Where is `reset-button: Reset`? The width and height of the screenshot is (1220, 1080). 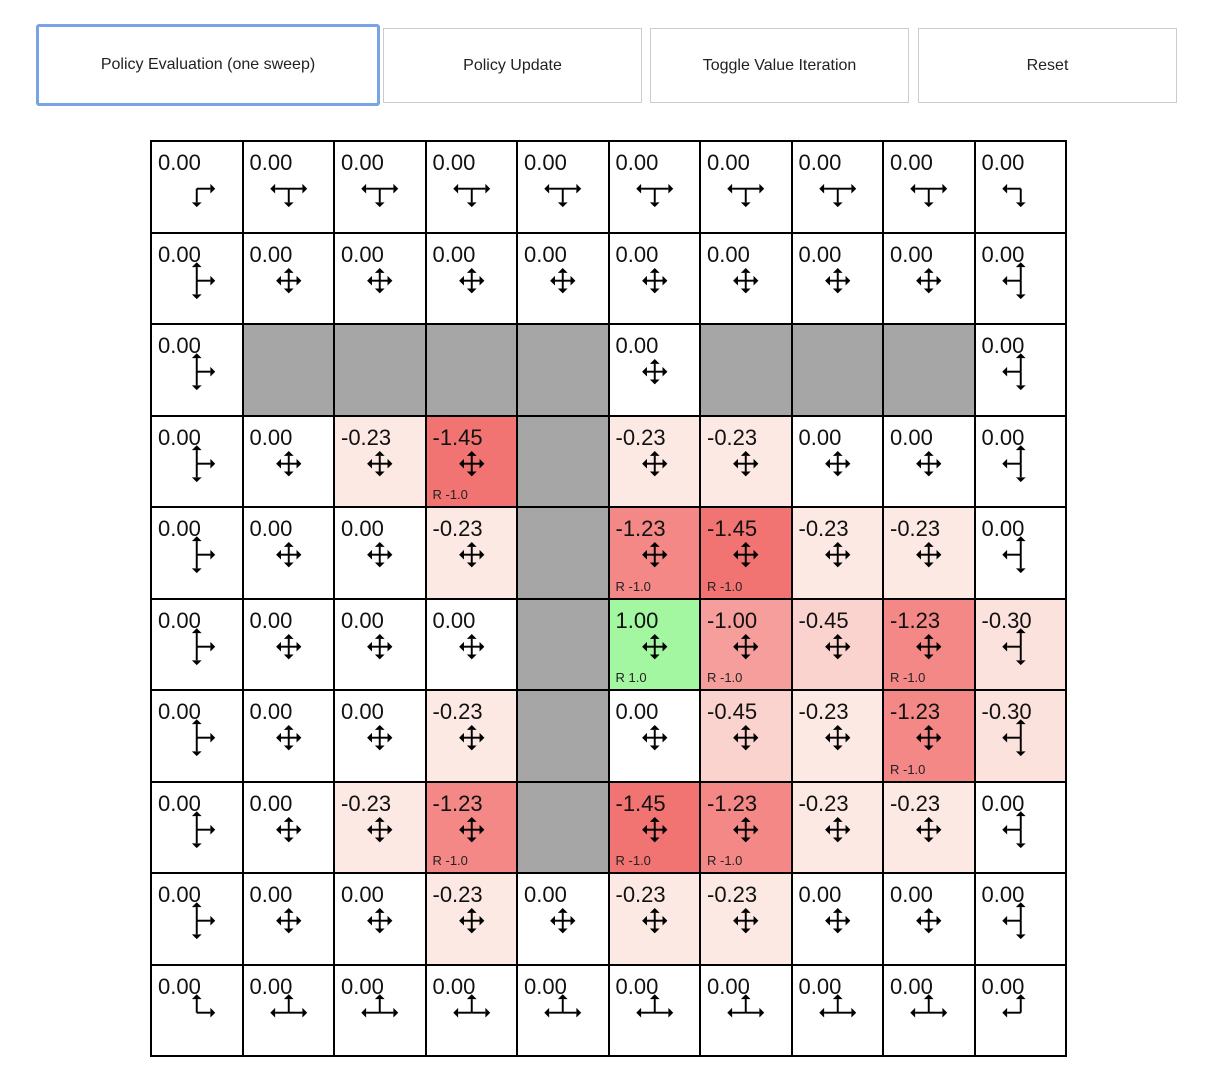 reset-button: Reset is located at coordinates (1047, 65).